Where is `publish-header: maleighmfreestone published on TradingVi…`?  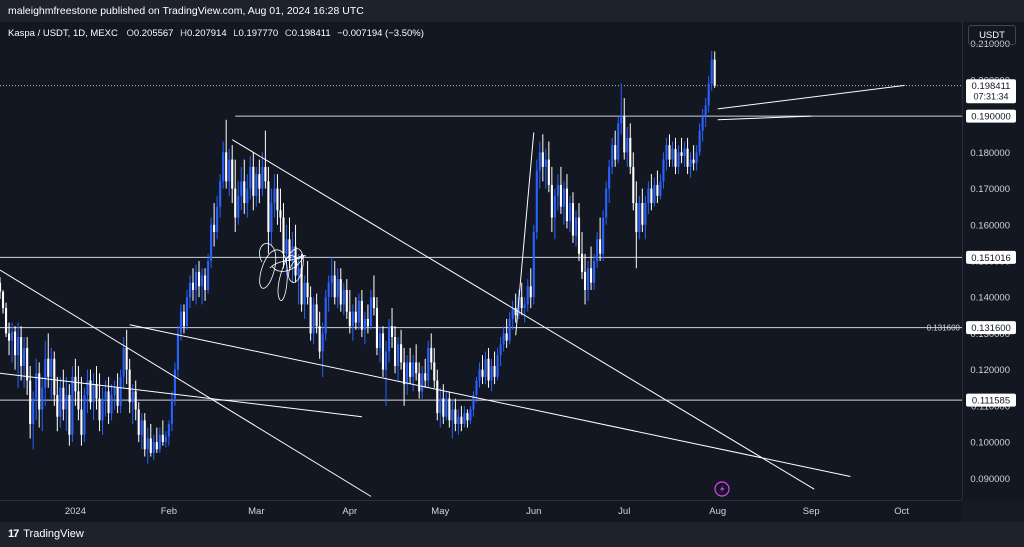 publish-header: maleighmfreestone published on TradingVi… is located at coordinates (512, 11).